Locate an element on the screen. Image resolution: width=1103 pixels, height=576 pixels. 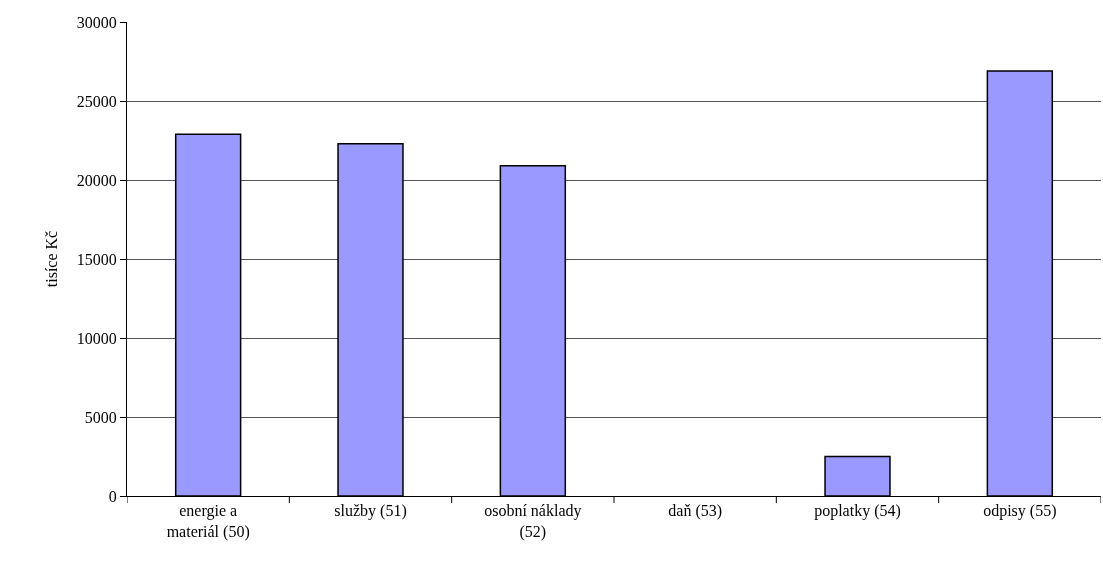
y-tick-label: 10000 is located at coordinates (96, 338).